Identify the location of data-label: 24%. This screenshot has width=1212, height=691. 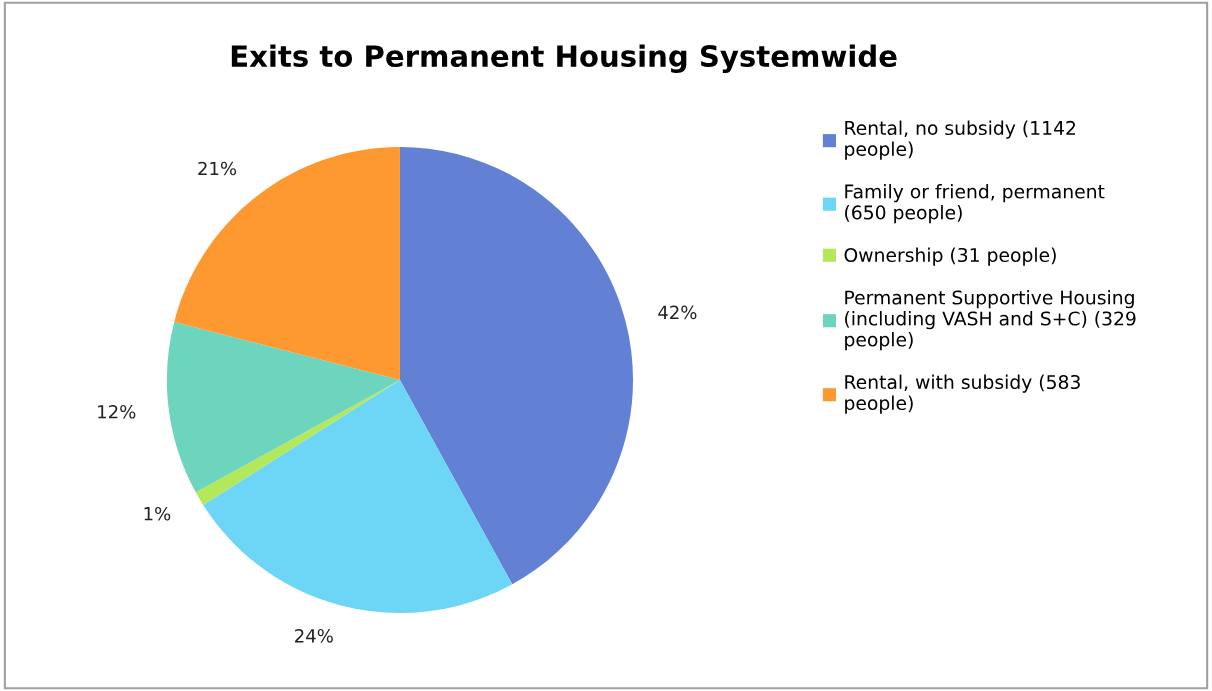
(314, 635).